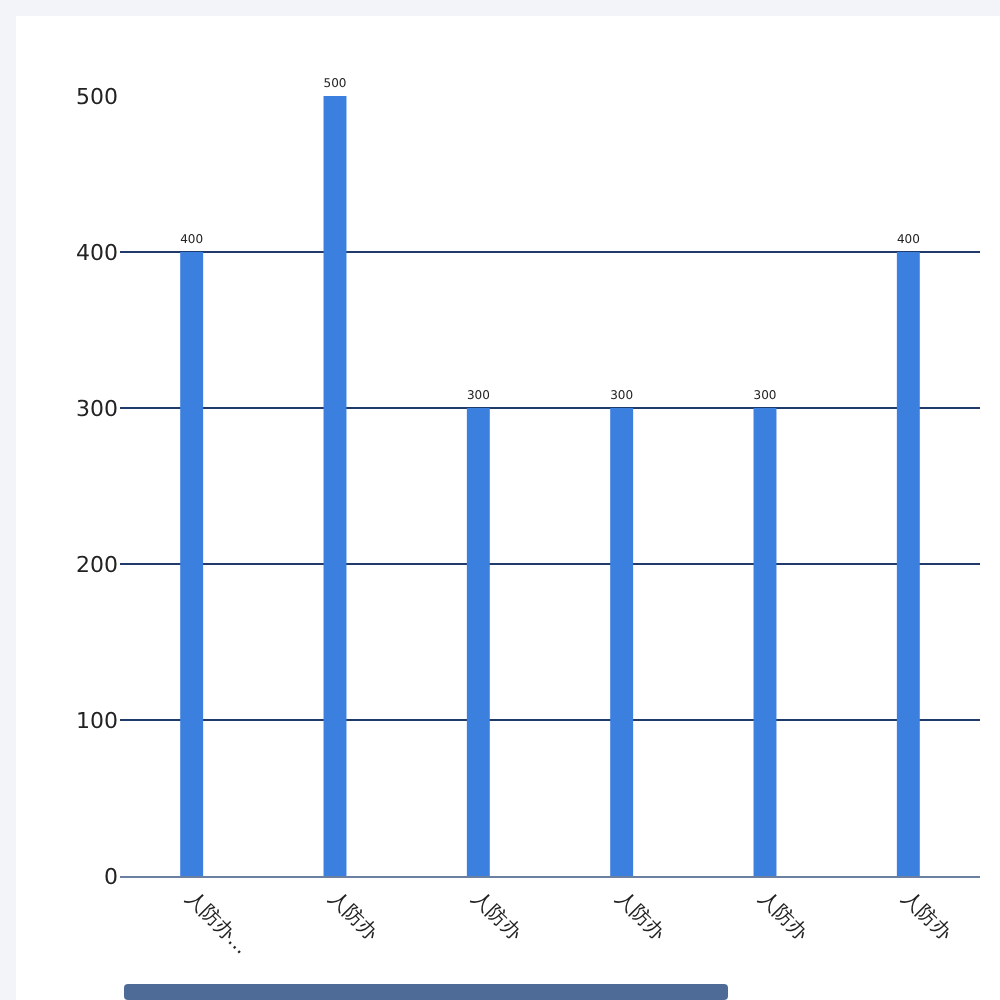  What do you see at coordinates (97, 564) in the screenshot?
I see `y-tick-label: 200` at bounding box center [97, 564].